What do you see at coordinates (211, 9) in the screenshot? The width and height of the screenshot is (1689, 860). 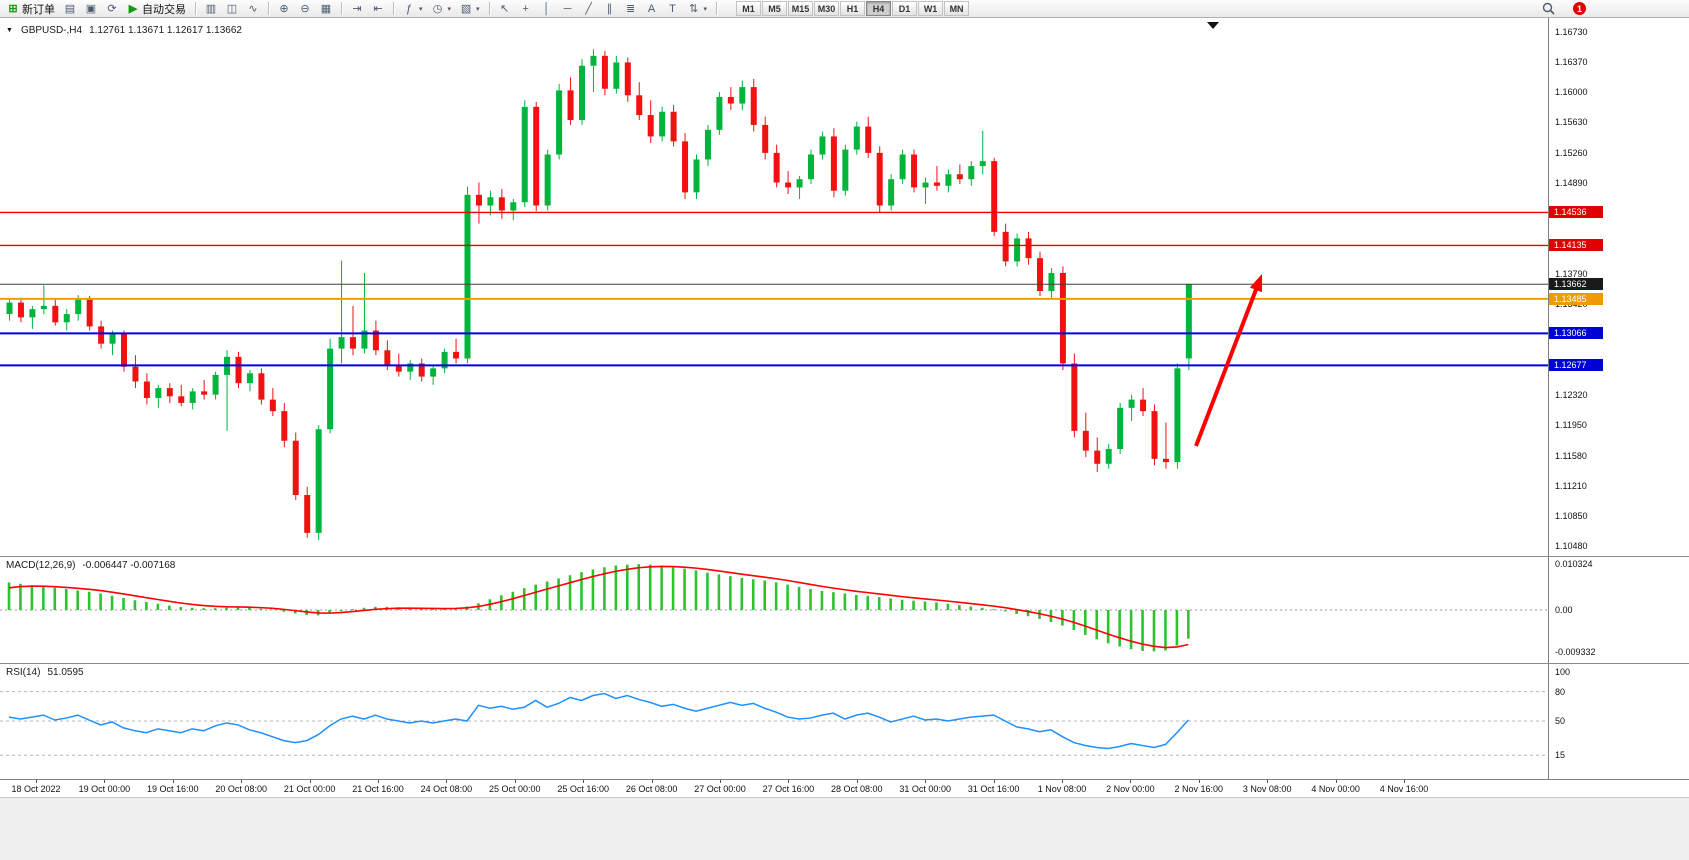 I see `bar-chart-button: ▥` at bounding box center [211, 9].